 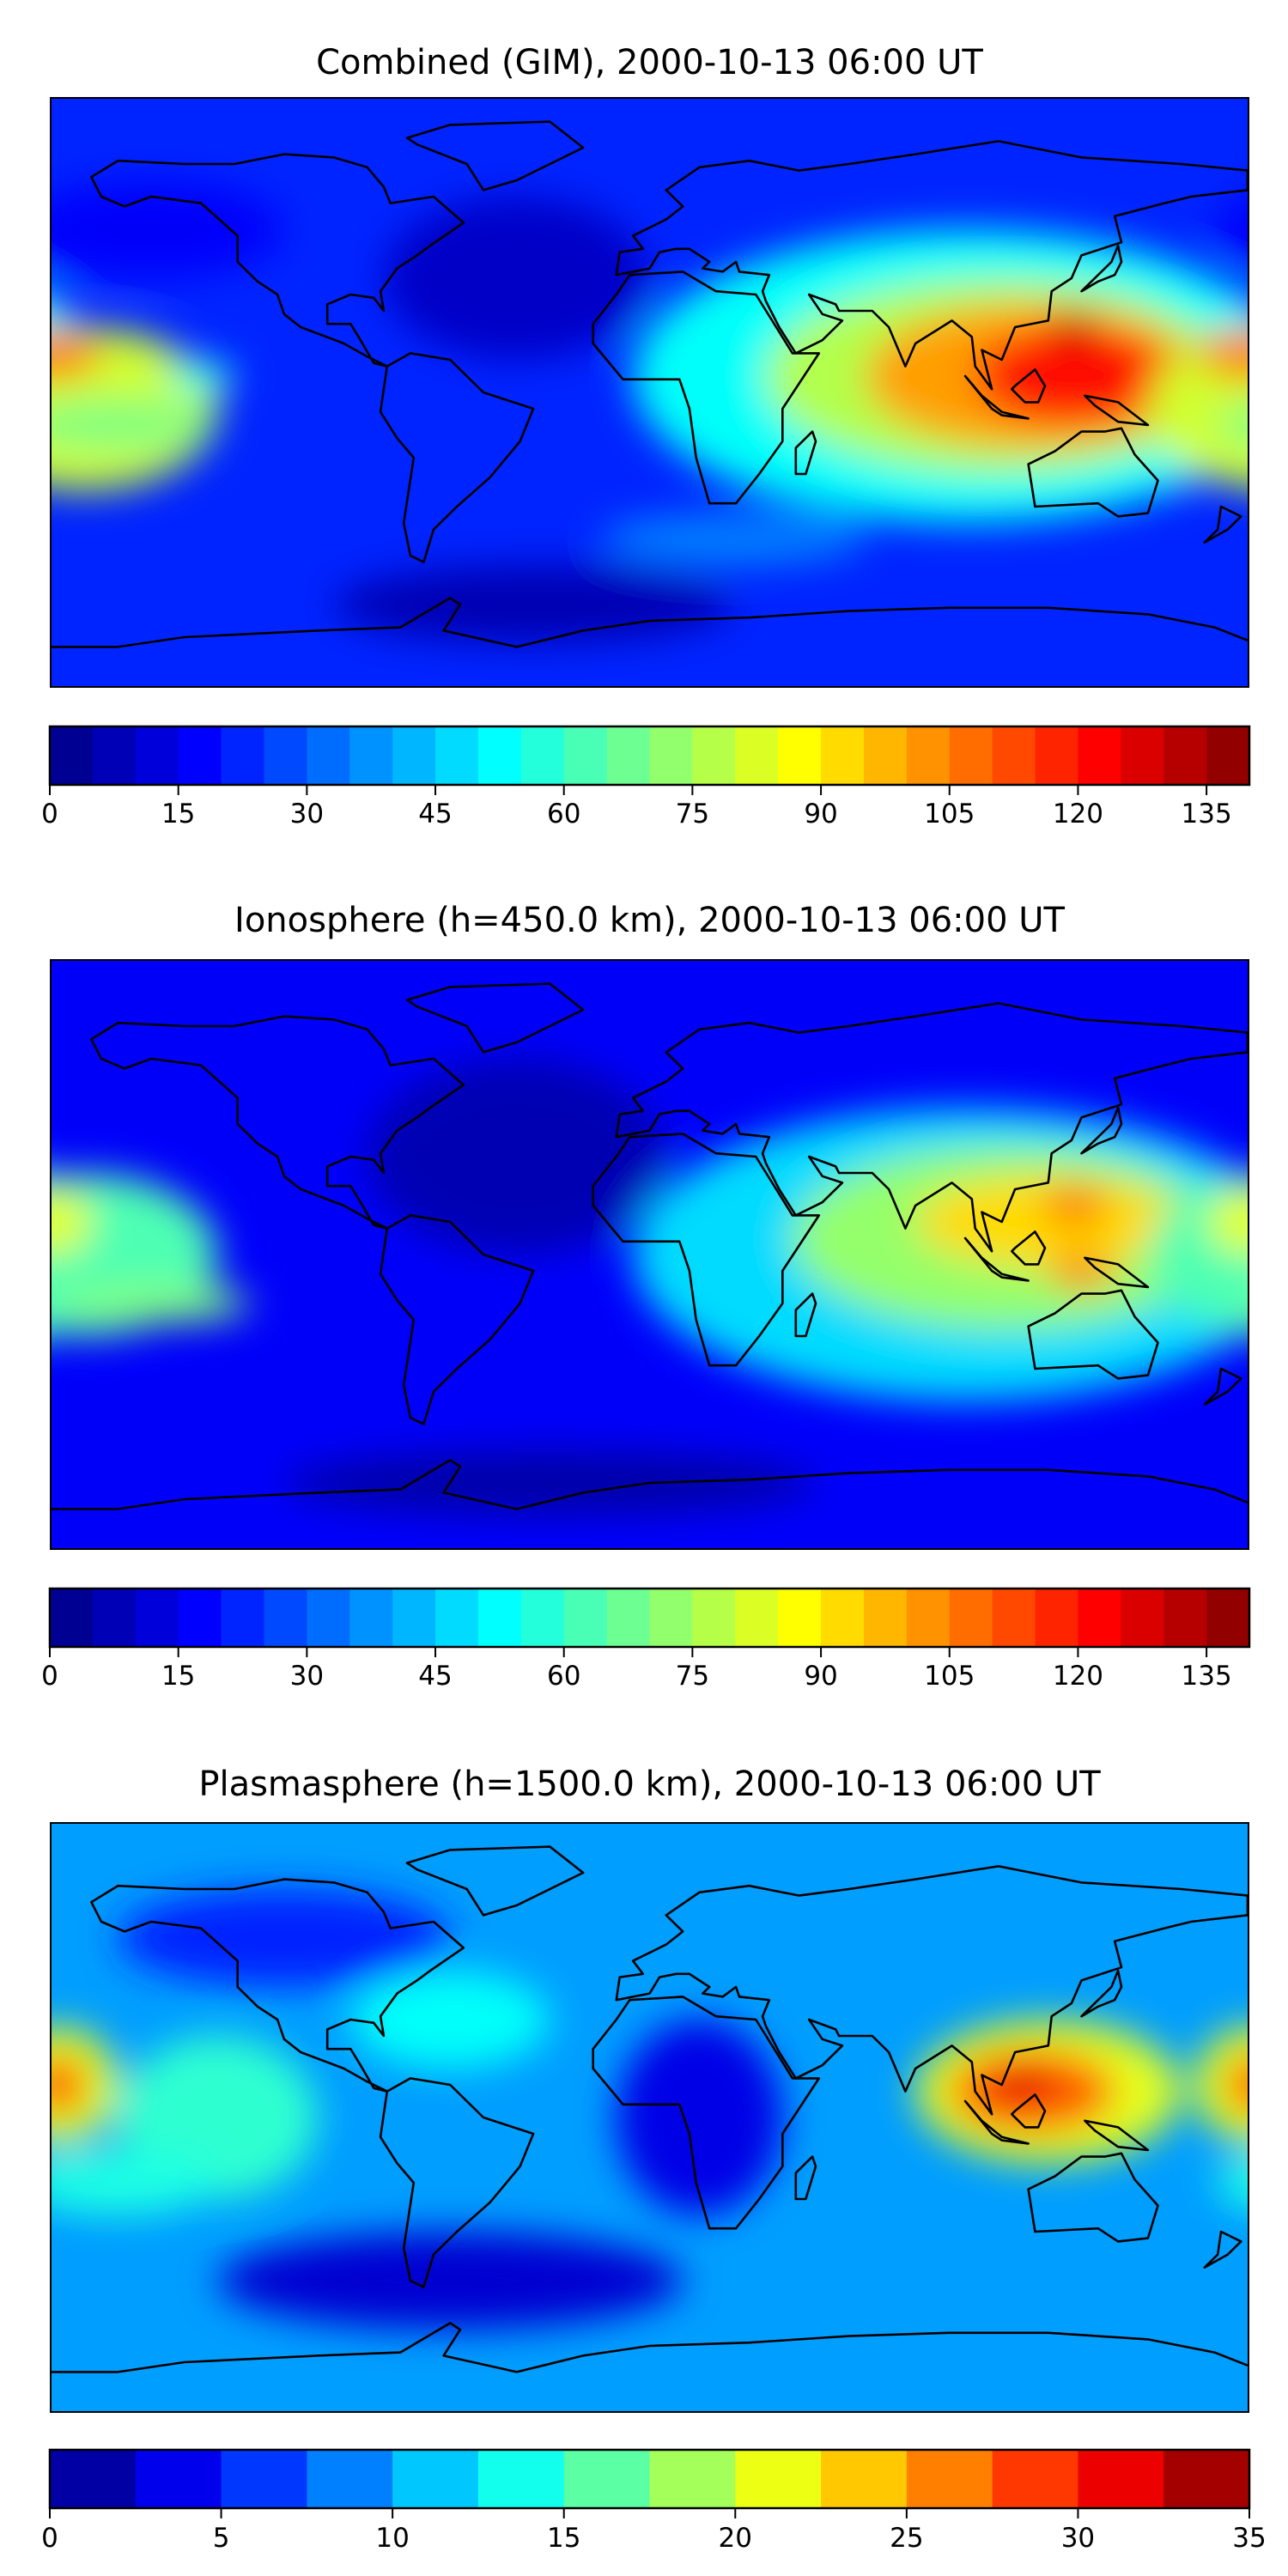 What do you see at coordinates (950, 814) in the screenshot?
I see `colorbar-tick-label: 105` at bounding box center [950, 814].